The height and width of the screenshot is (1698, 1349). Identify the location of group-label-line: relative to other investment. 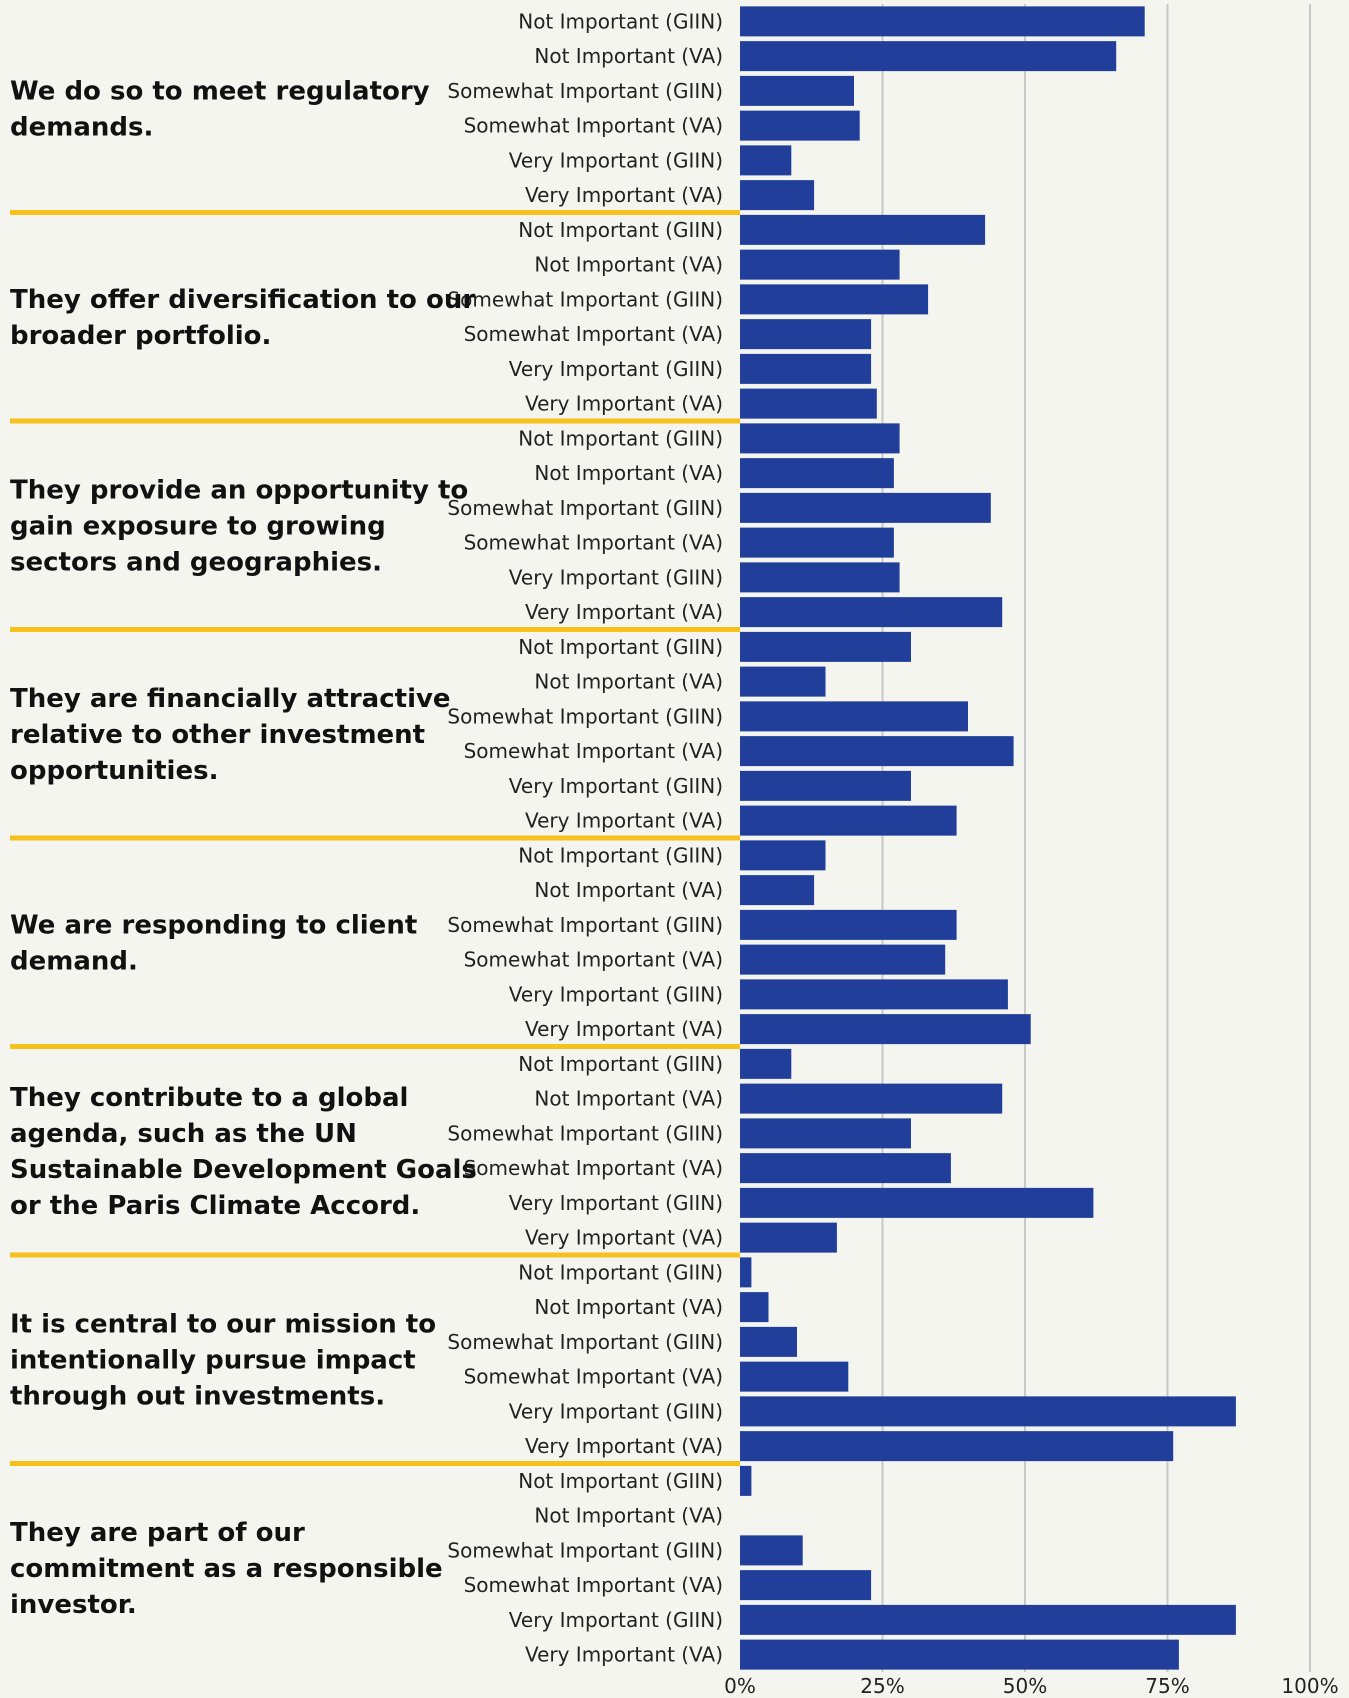
(217, 735).